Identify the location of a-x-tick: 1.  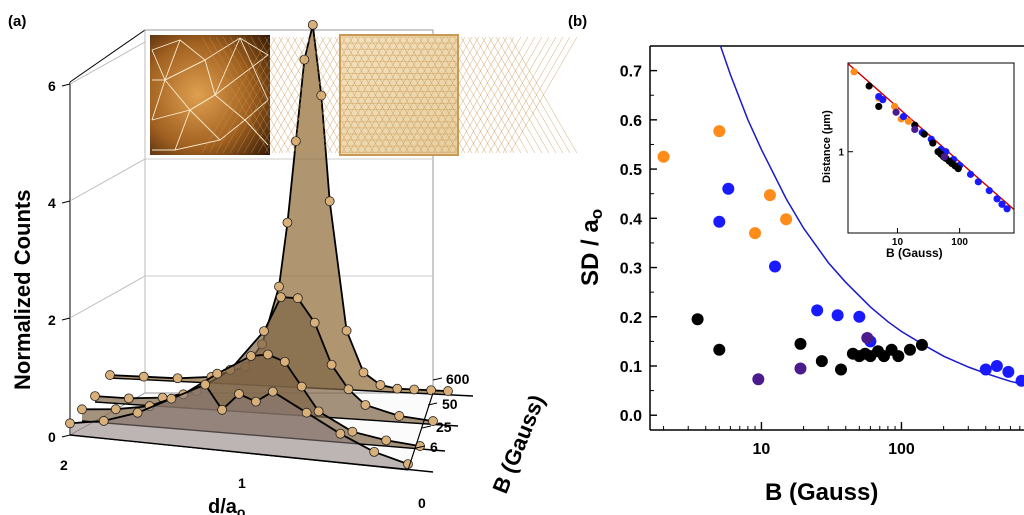
(242, 483).